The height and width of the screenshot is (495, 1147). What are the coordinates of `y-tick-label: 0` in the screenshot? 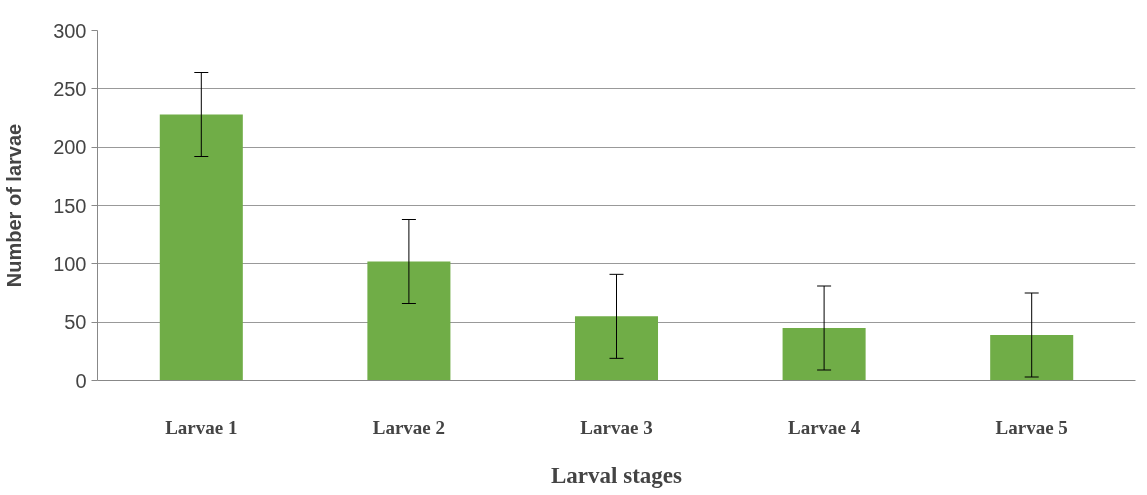 It's located at (81, 380).